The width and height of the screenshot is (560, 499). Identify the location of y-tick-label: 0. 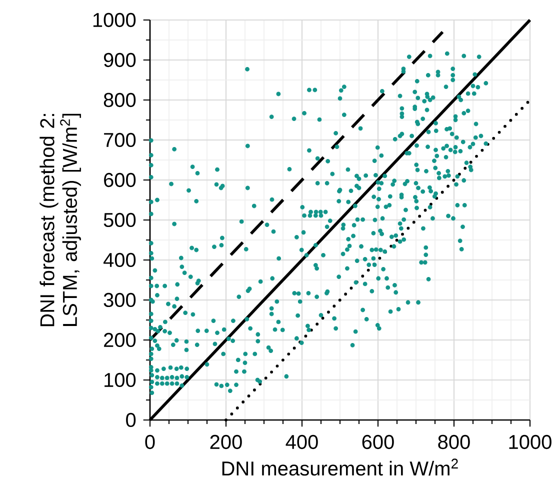
(131, 420).